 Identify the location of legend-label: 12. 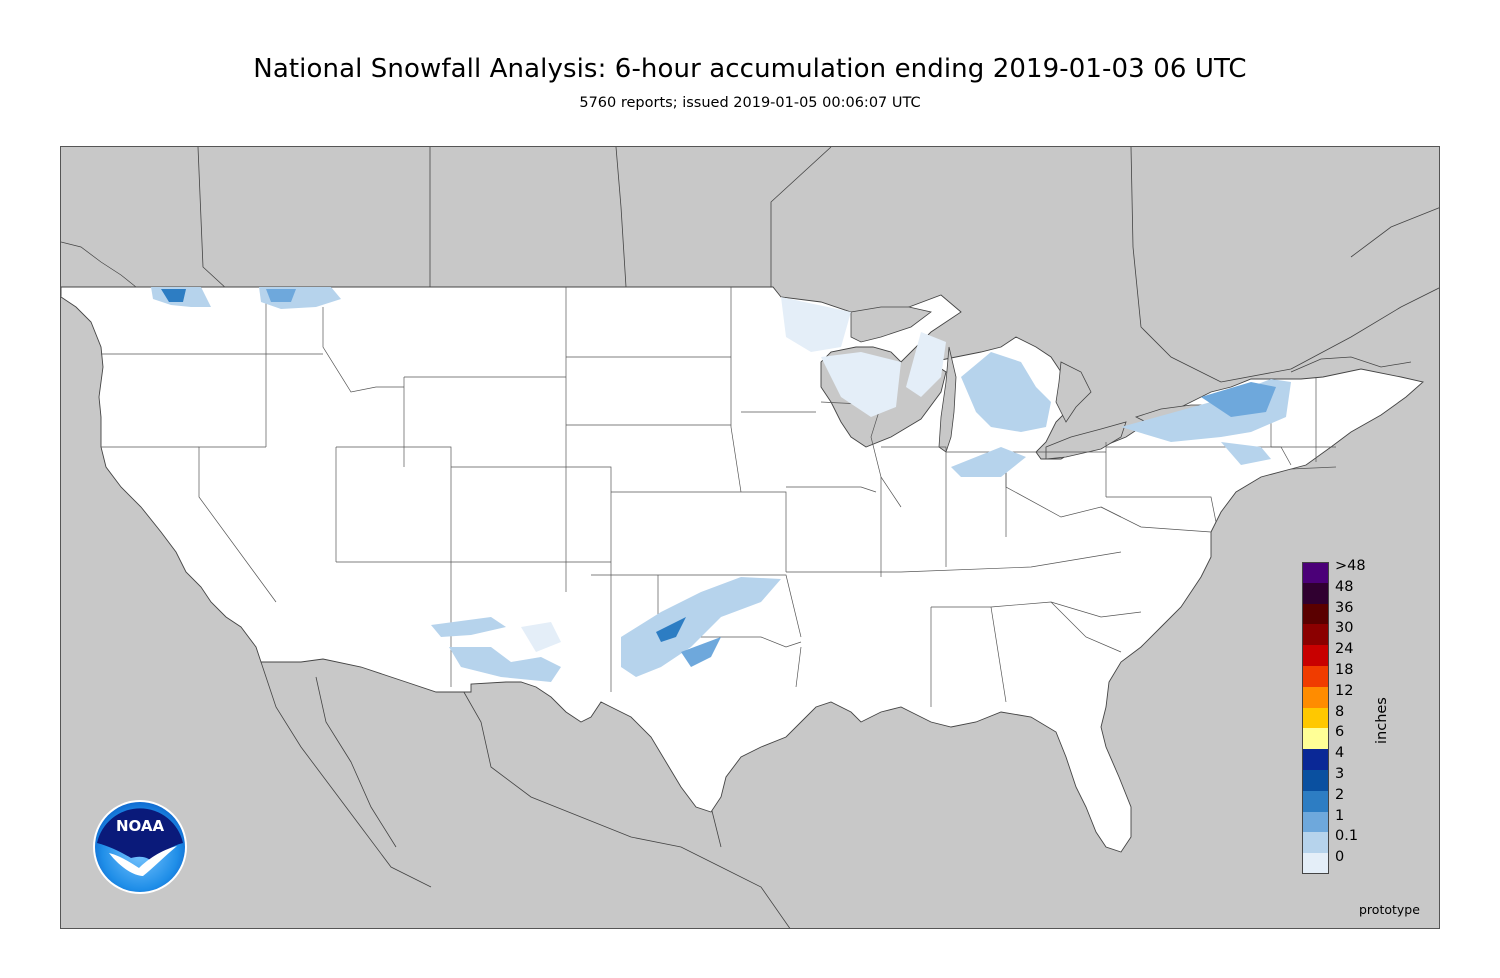
(1344, 690).